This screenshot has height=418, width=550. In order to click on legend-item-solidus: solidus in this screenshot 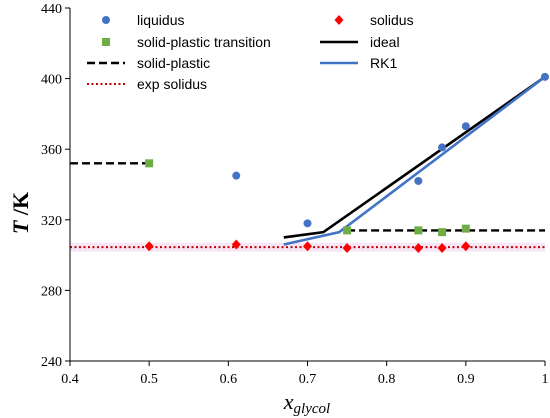, I will do `click(374, 20)`.